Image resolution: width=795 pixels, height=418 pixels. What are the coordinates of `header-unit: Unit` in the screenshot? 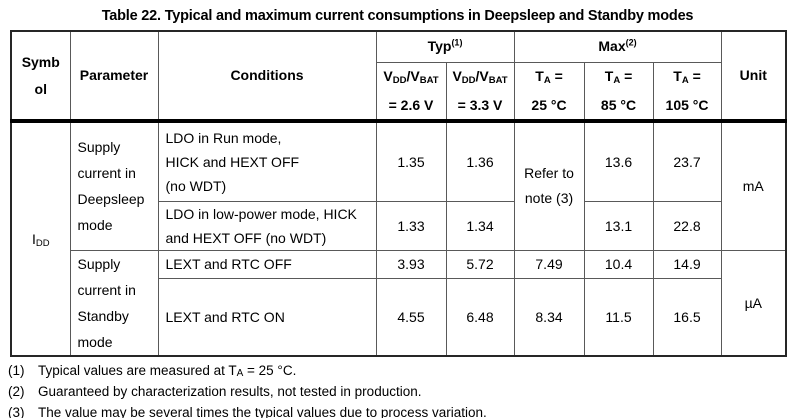 It's located at (753, 76).